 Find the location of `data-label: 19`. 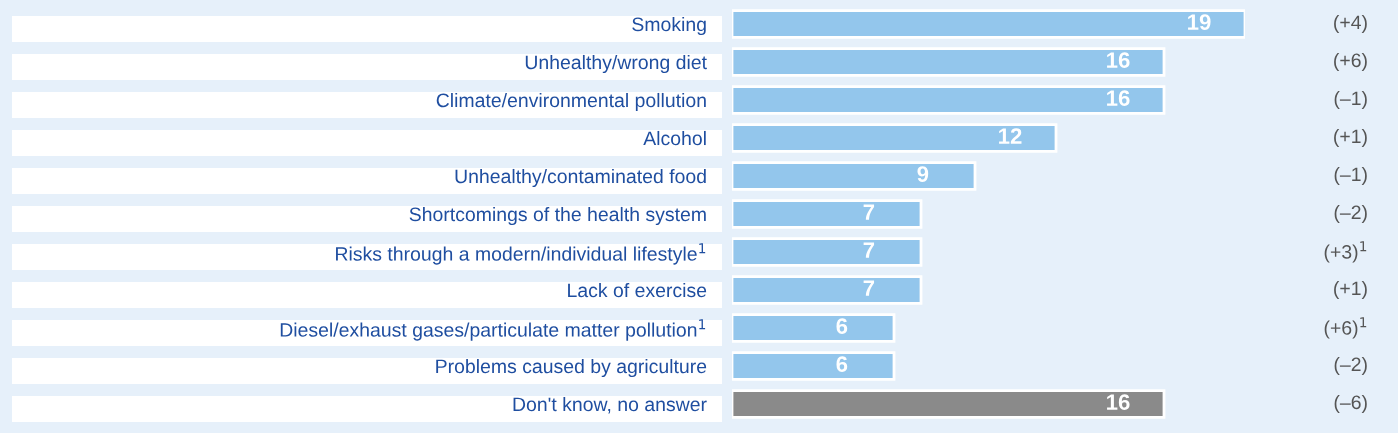

data-label: 19 is located at coordinates (1199, 22).